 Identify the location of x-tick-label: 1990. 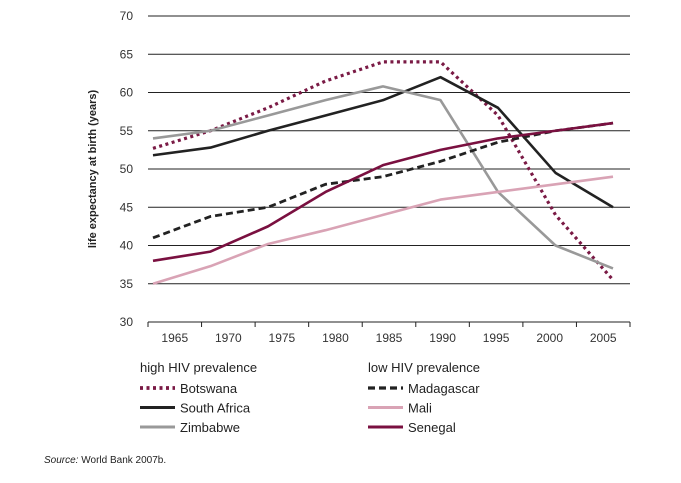
(442, 338).